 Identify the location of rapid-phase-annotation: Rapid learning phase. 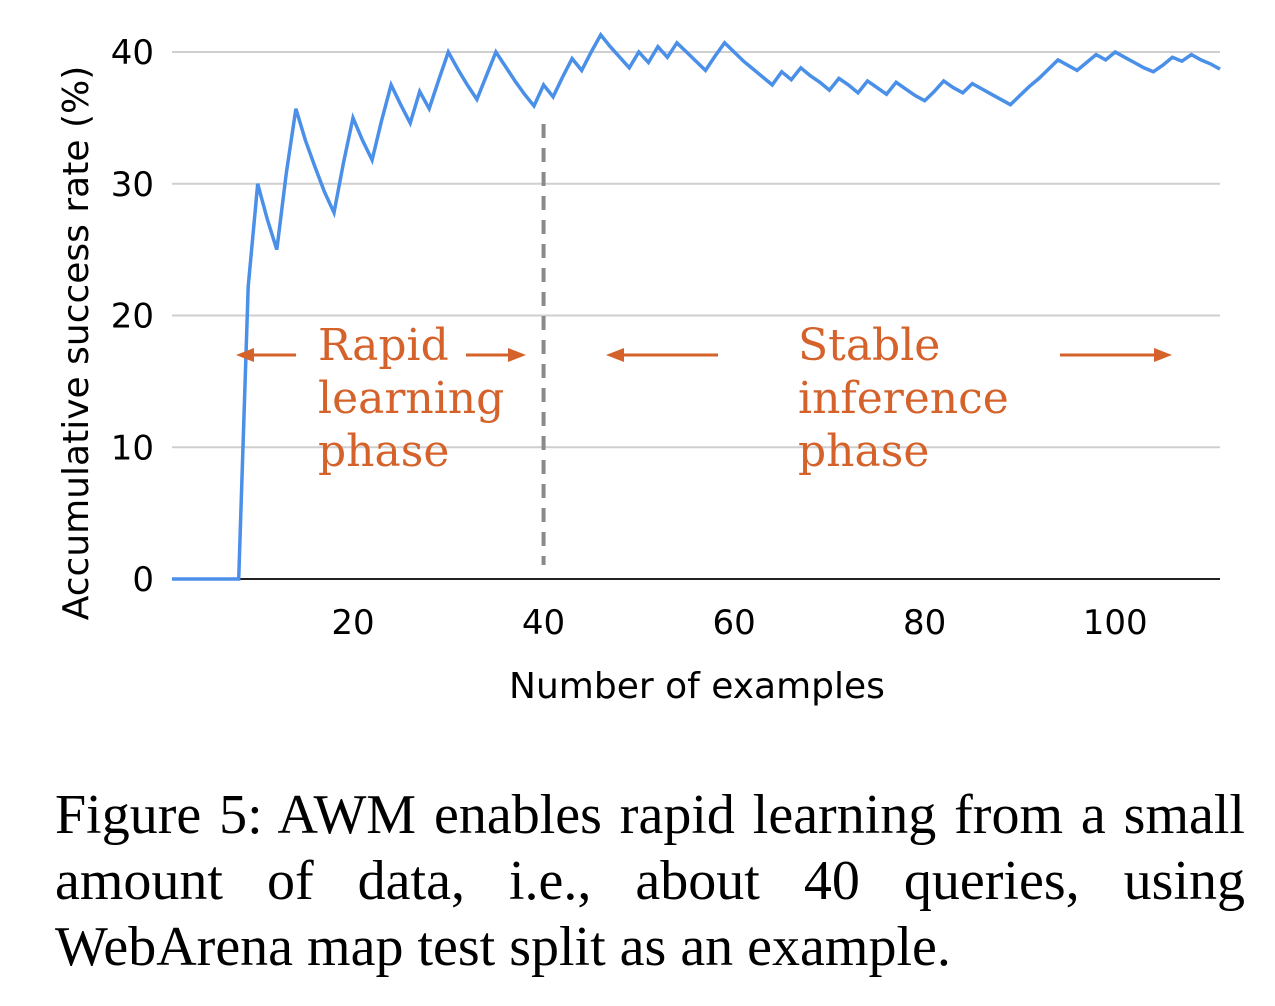
(381, 398).